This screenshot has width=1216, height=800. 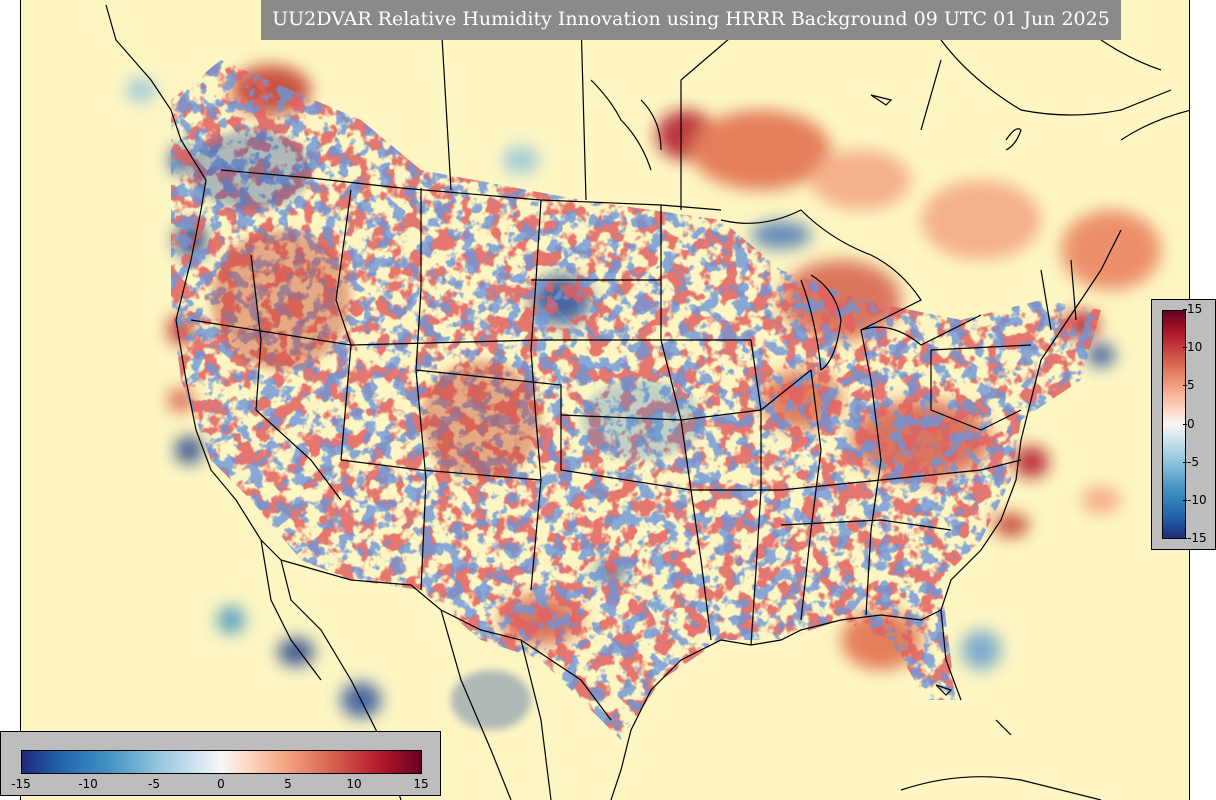 I want to click on horizontal-colorbar-gradient, so click(x=221, y=762).